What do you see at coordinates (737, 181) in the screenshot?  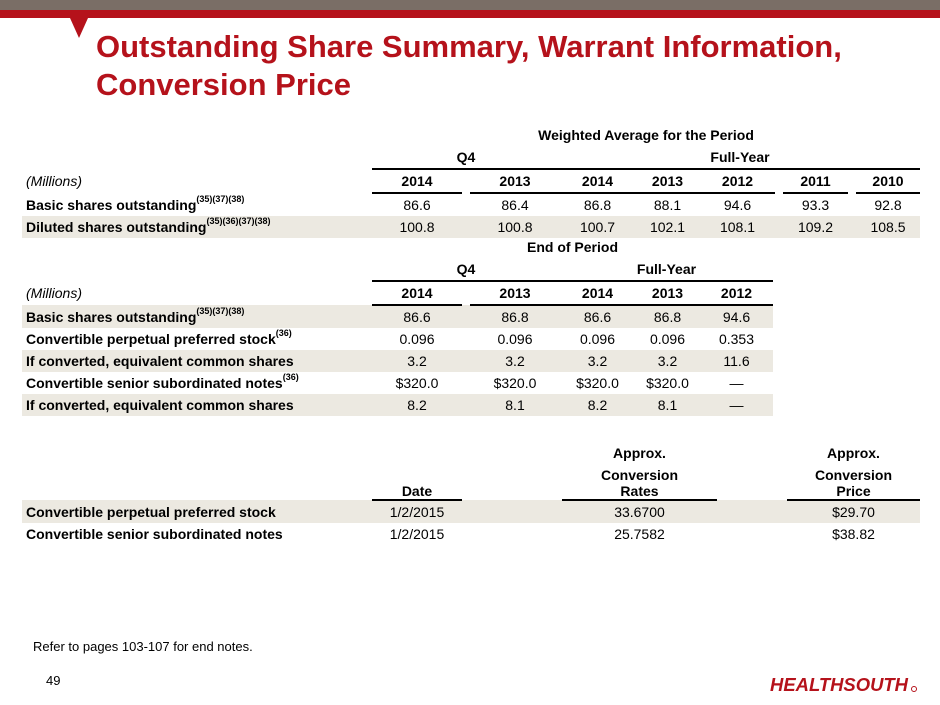 I see `weighted-year-header: 2012` at bounding box center [737, 181].